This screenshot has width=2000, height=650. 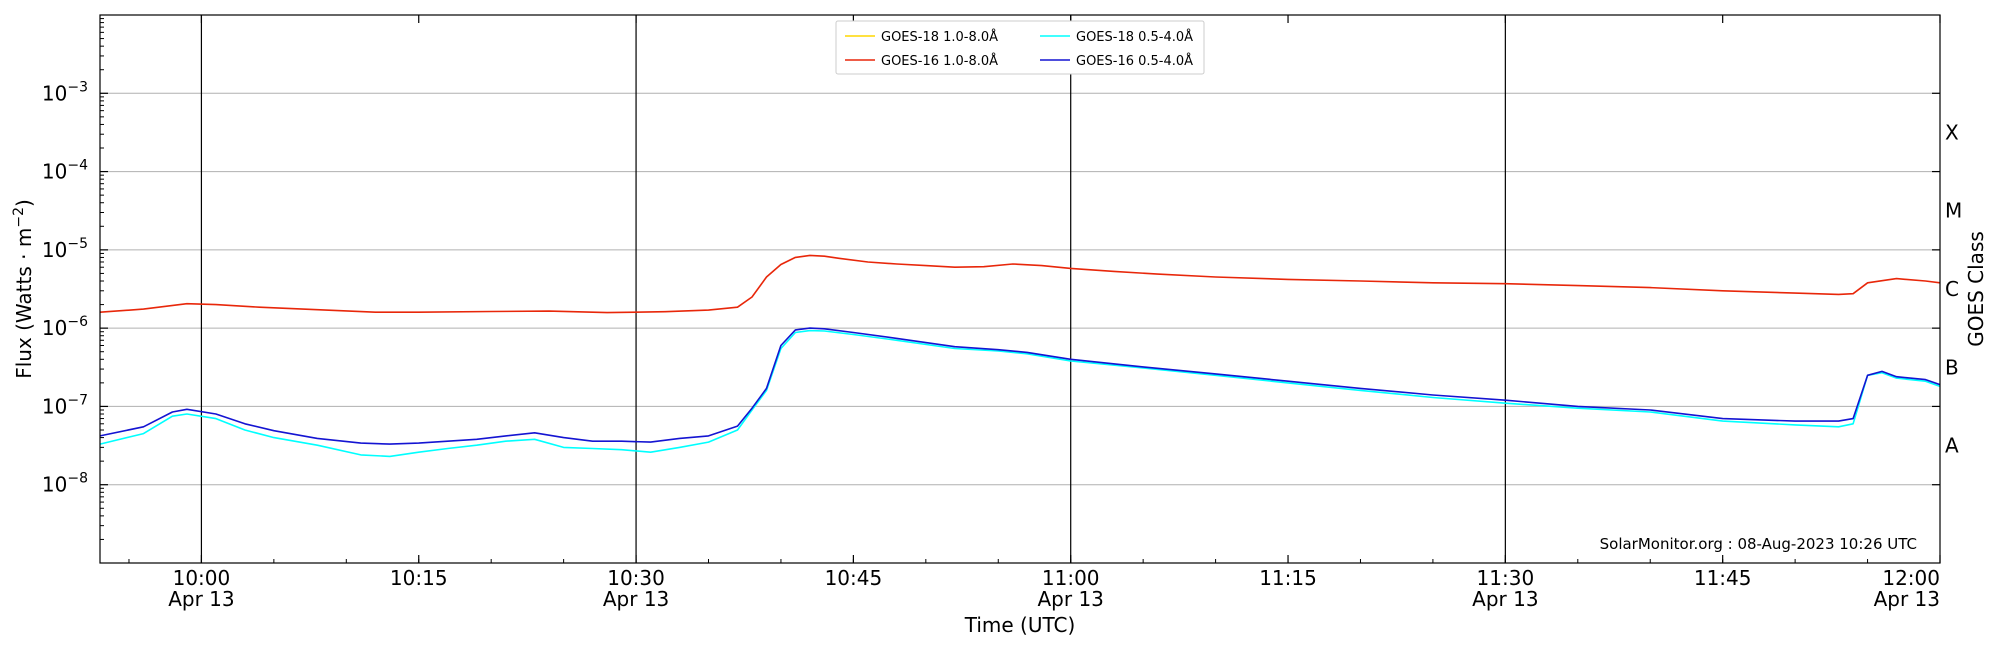 What do you see at coordinates (1071, 578) in the screenshot?
I see `x-tick-label: 11:00` at bounding box center [1071, 578].